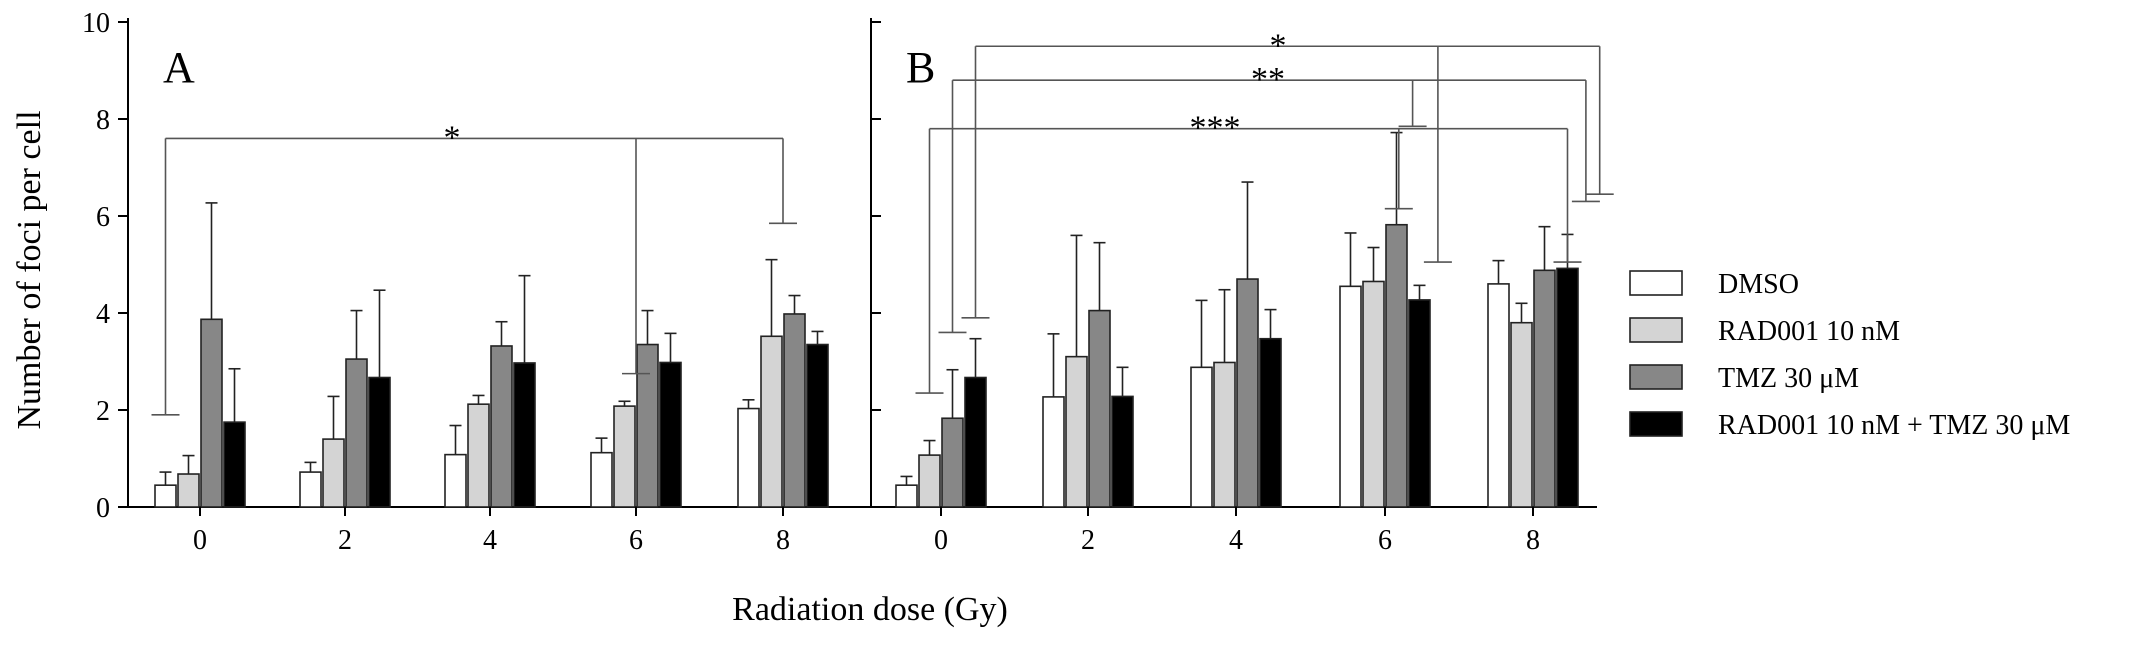  What do you see at coordinates (920, 67) in the screenshot?
I see `panel-label: B` at bounding box center [920, 67].